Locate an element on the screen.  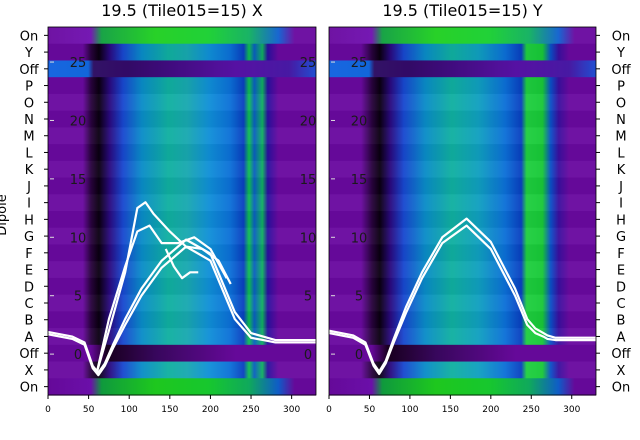
row-label-8: L is located at coordinates (621, 153).